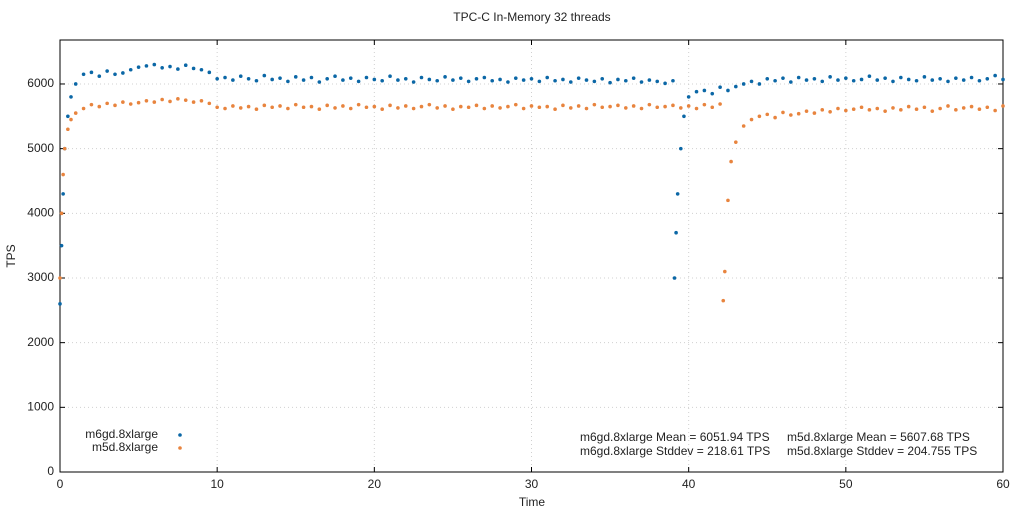  What do you see at coordinates (40, 277) in the screenshot?
I see `y-tick-label: 3000` at bounding box center [40, 277].